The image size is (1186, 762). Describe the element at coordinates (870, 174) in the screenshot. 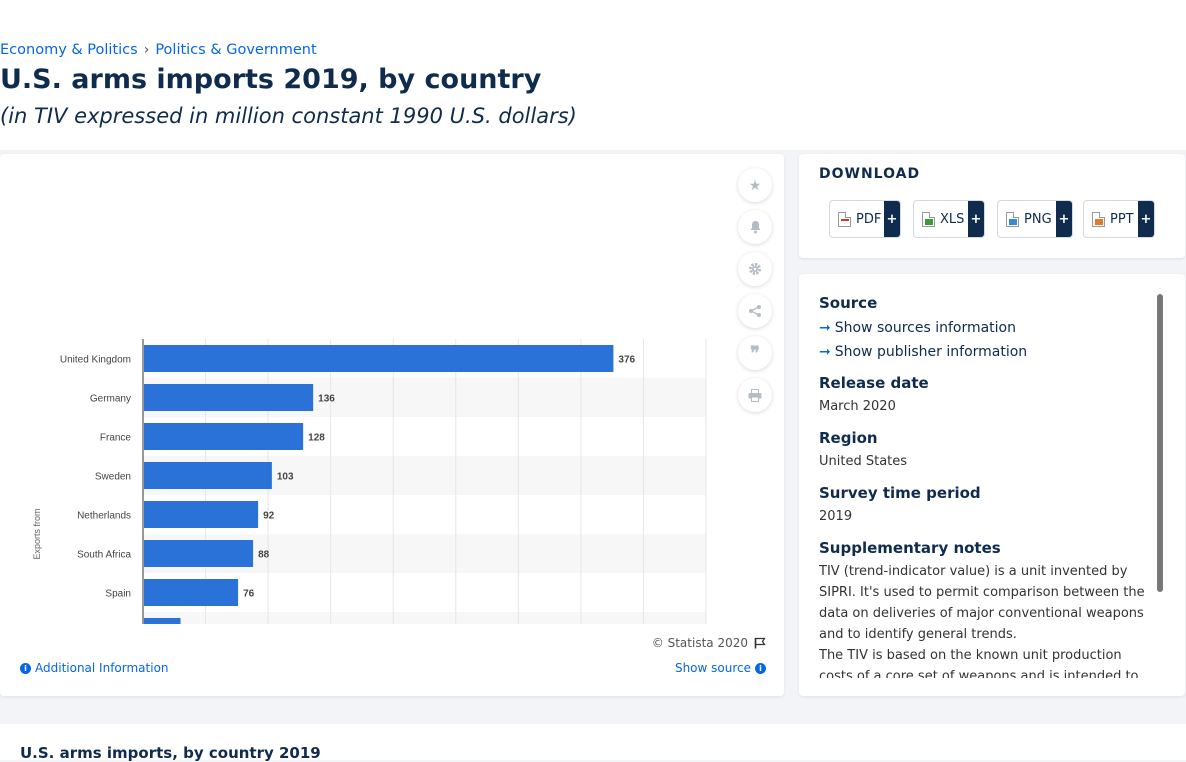

I see `download-title: DOWNLOAD` at that location.